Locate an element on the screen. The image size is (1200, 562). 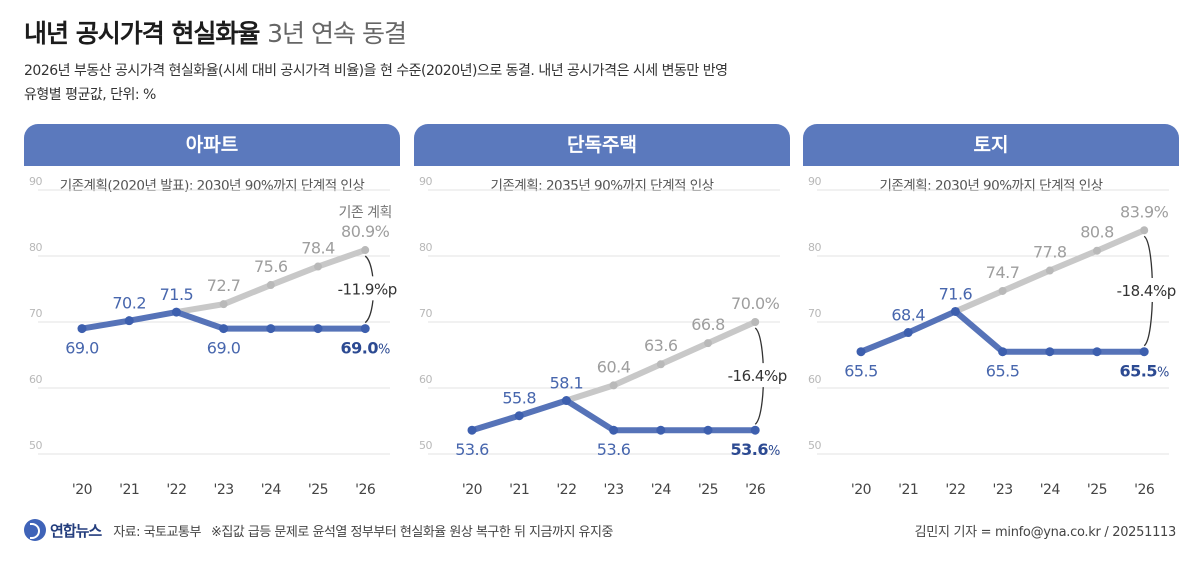
plan-data-label: 78.4 is located at coordinates (318, 248).